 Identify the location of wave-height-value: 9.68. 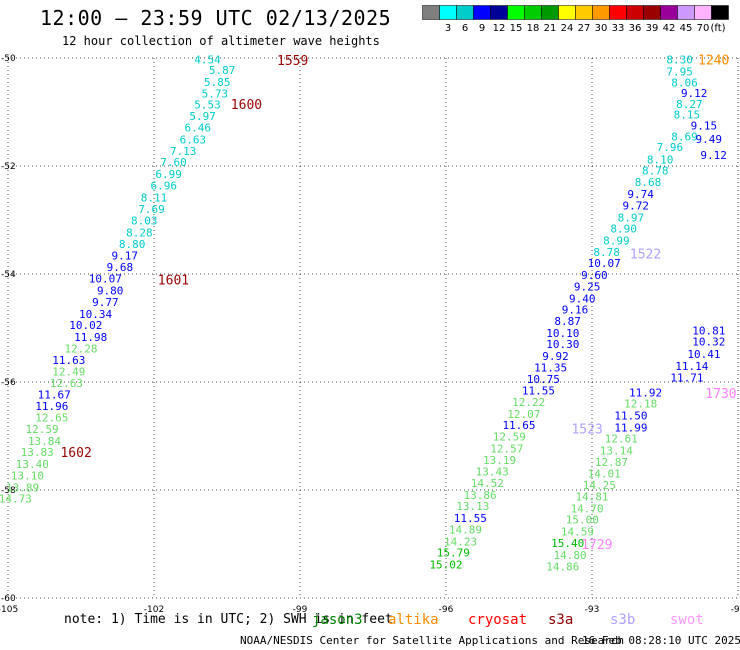
(120, 267).